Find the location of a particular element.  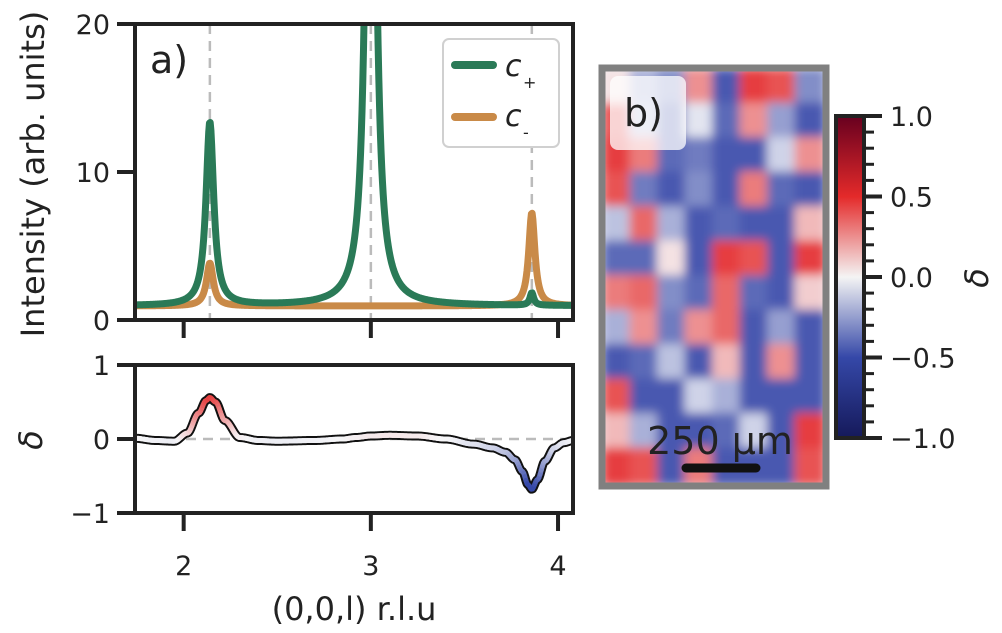

delta-xtick-label: 4 is located at coordinates (557, 566).